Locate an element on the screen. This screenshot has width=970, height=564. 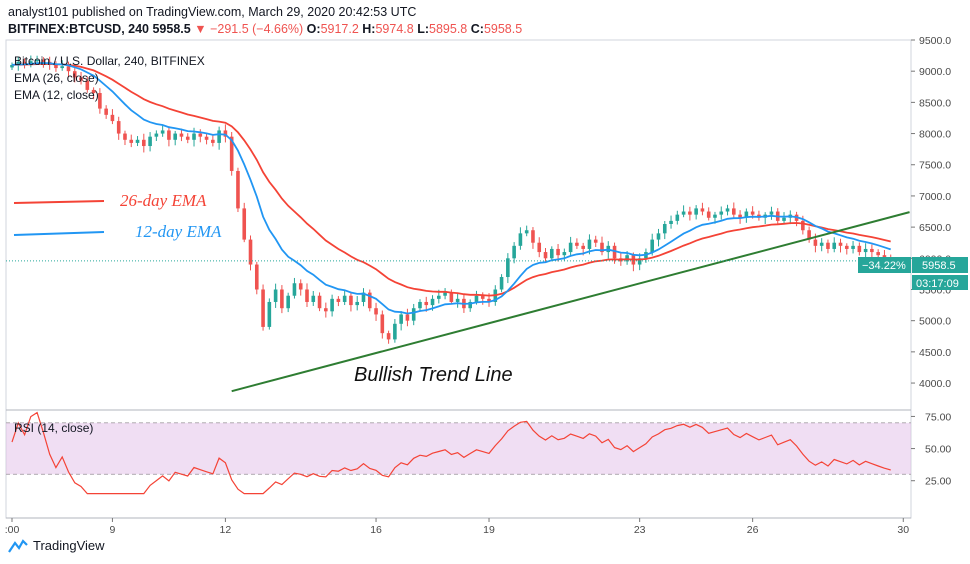
rsi-legend: RSI (14, close) is located at coordinates (53, 428).